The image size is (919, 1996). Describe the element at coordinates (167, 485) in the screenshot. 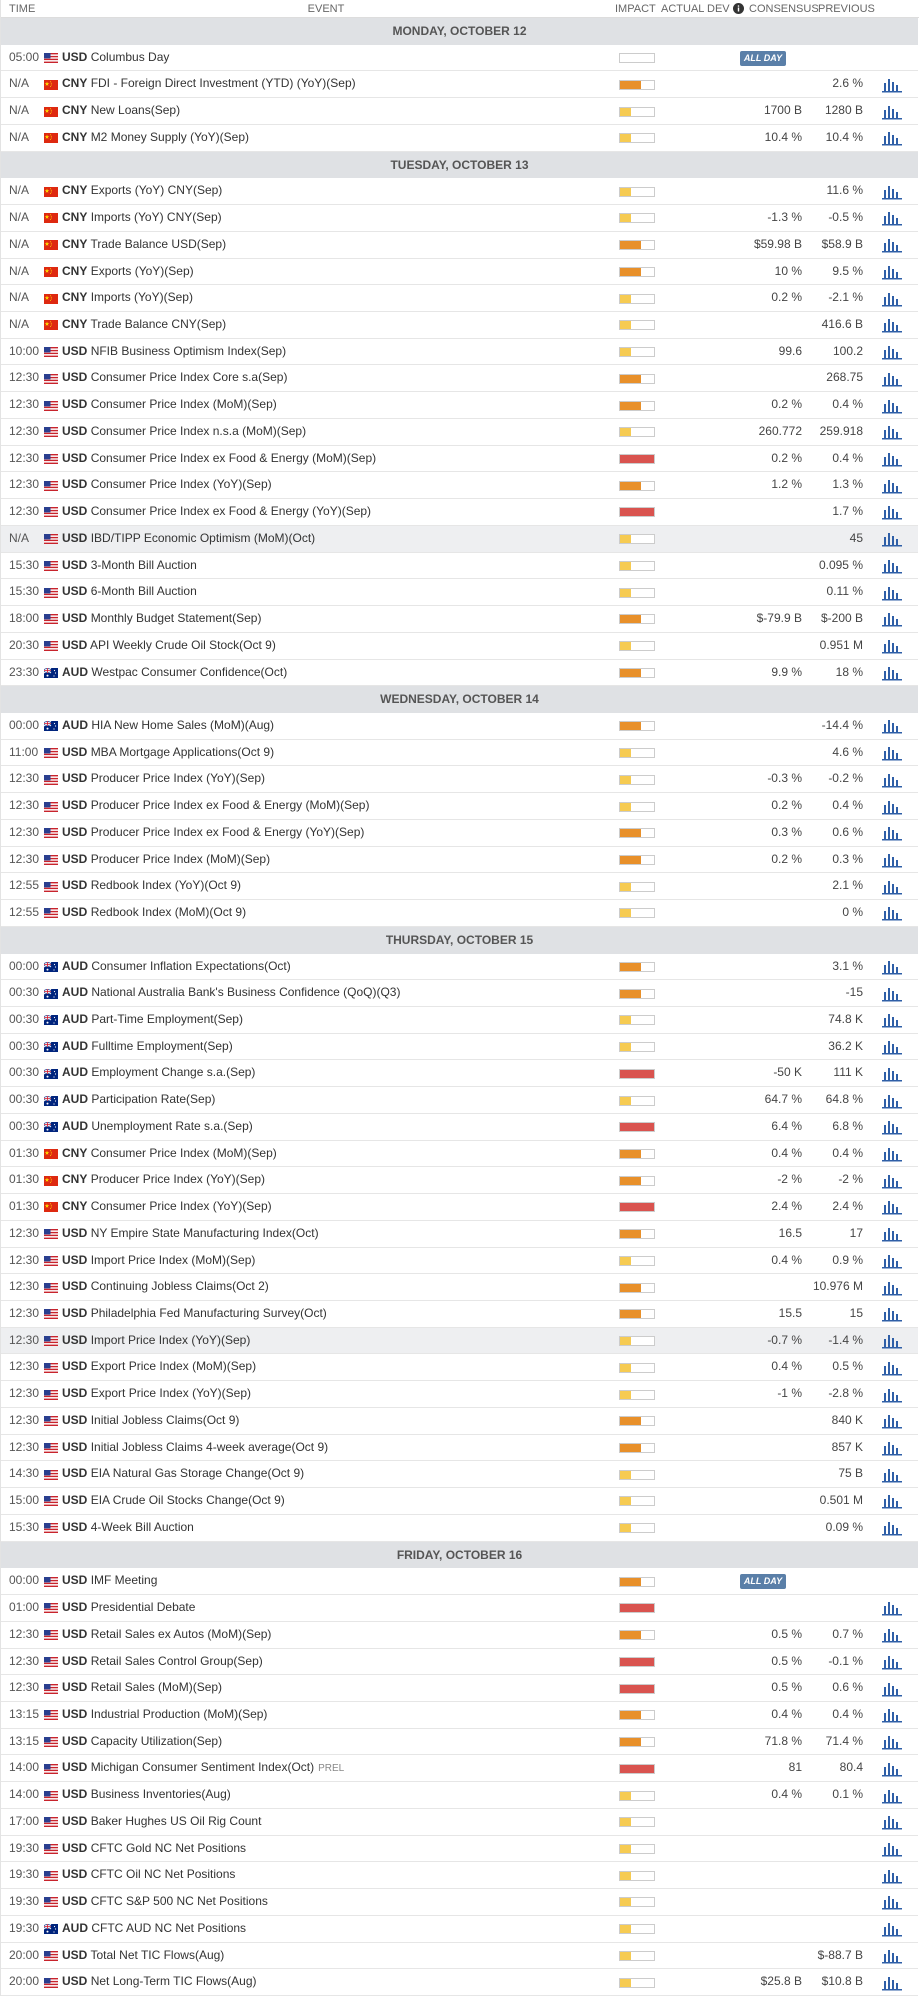

I see `event-cell: USD Consumer Price Index (YoY)(Sep)` at that location.